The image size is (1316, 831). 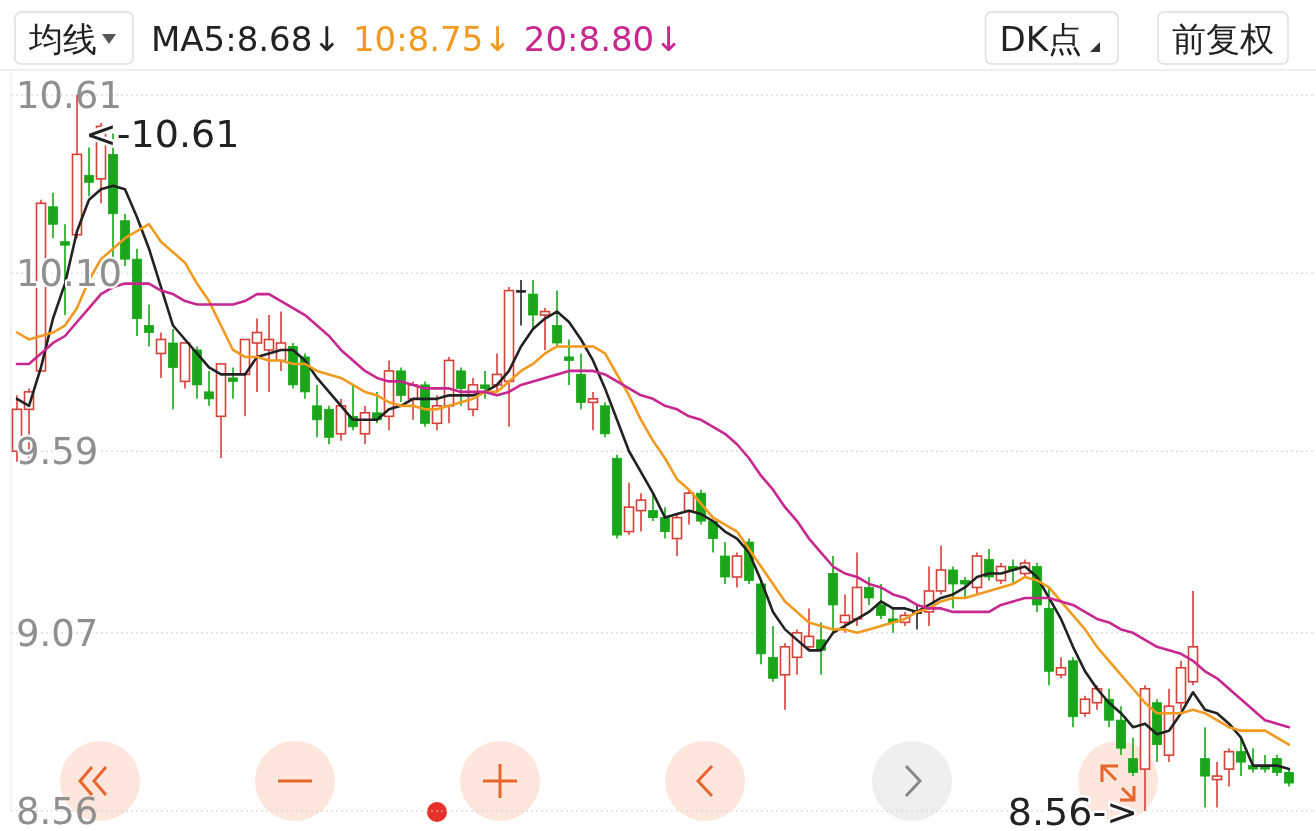 What do you see at coordinates (1072, 810) in the screenshot?
I see `annotation: 8.56->` at bounding box center [1072, 810].